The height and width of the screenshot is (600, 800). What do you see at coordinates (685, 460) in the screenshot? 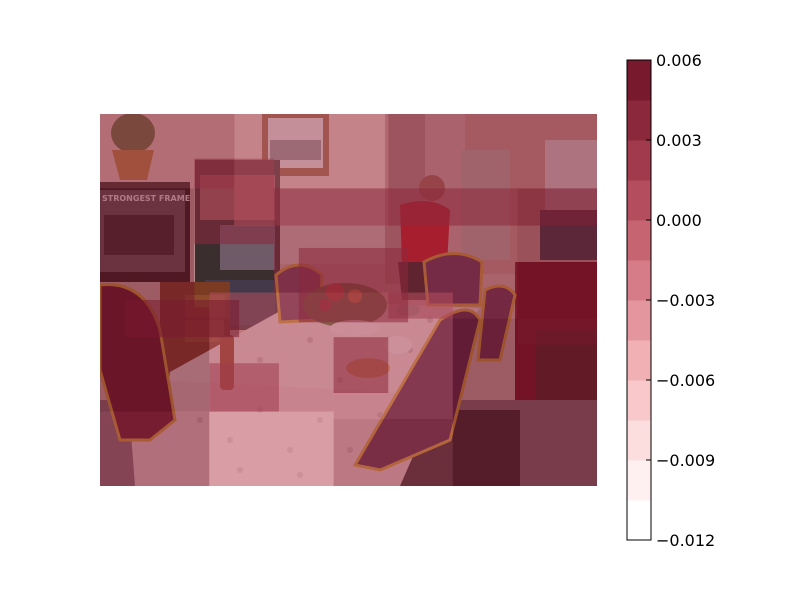
I see `colorbar-tick-label-5: −0.009` at bounding box center [685, 460].